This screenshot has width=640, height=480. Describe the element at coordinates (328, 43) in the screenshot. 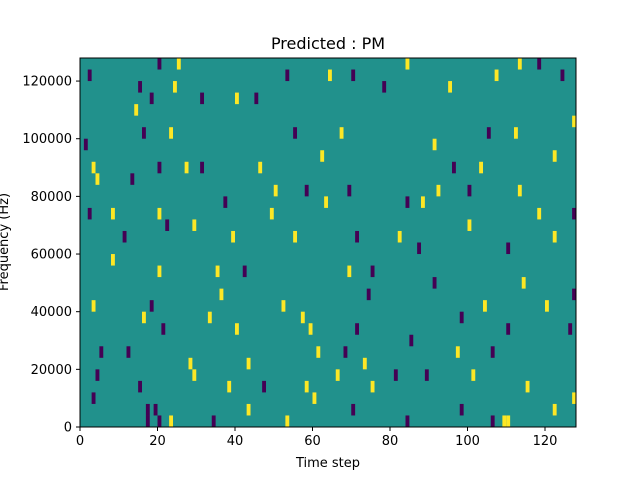

I see `chart-title: Predicted : PM` at that location.